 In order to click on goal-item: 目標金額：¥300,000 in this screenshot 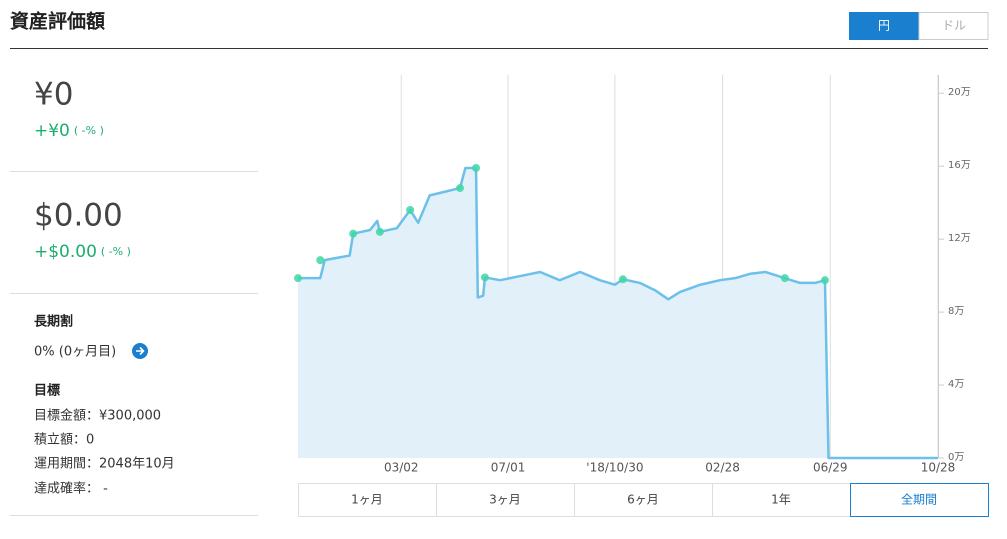, I will do `click(97, 416)`.